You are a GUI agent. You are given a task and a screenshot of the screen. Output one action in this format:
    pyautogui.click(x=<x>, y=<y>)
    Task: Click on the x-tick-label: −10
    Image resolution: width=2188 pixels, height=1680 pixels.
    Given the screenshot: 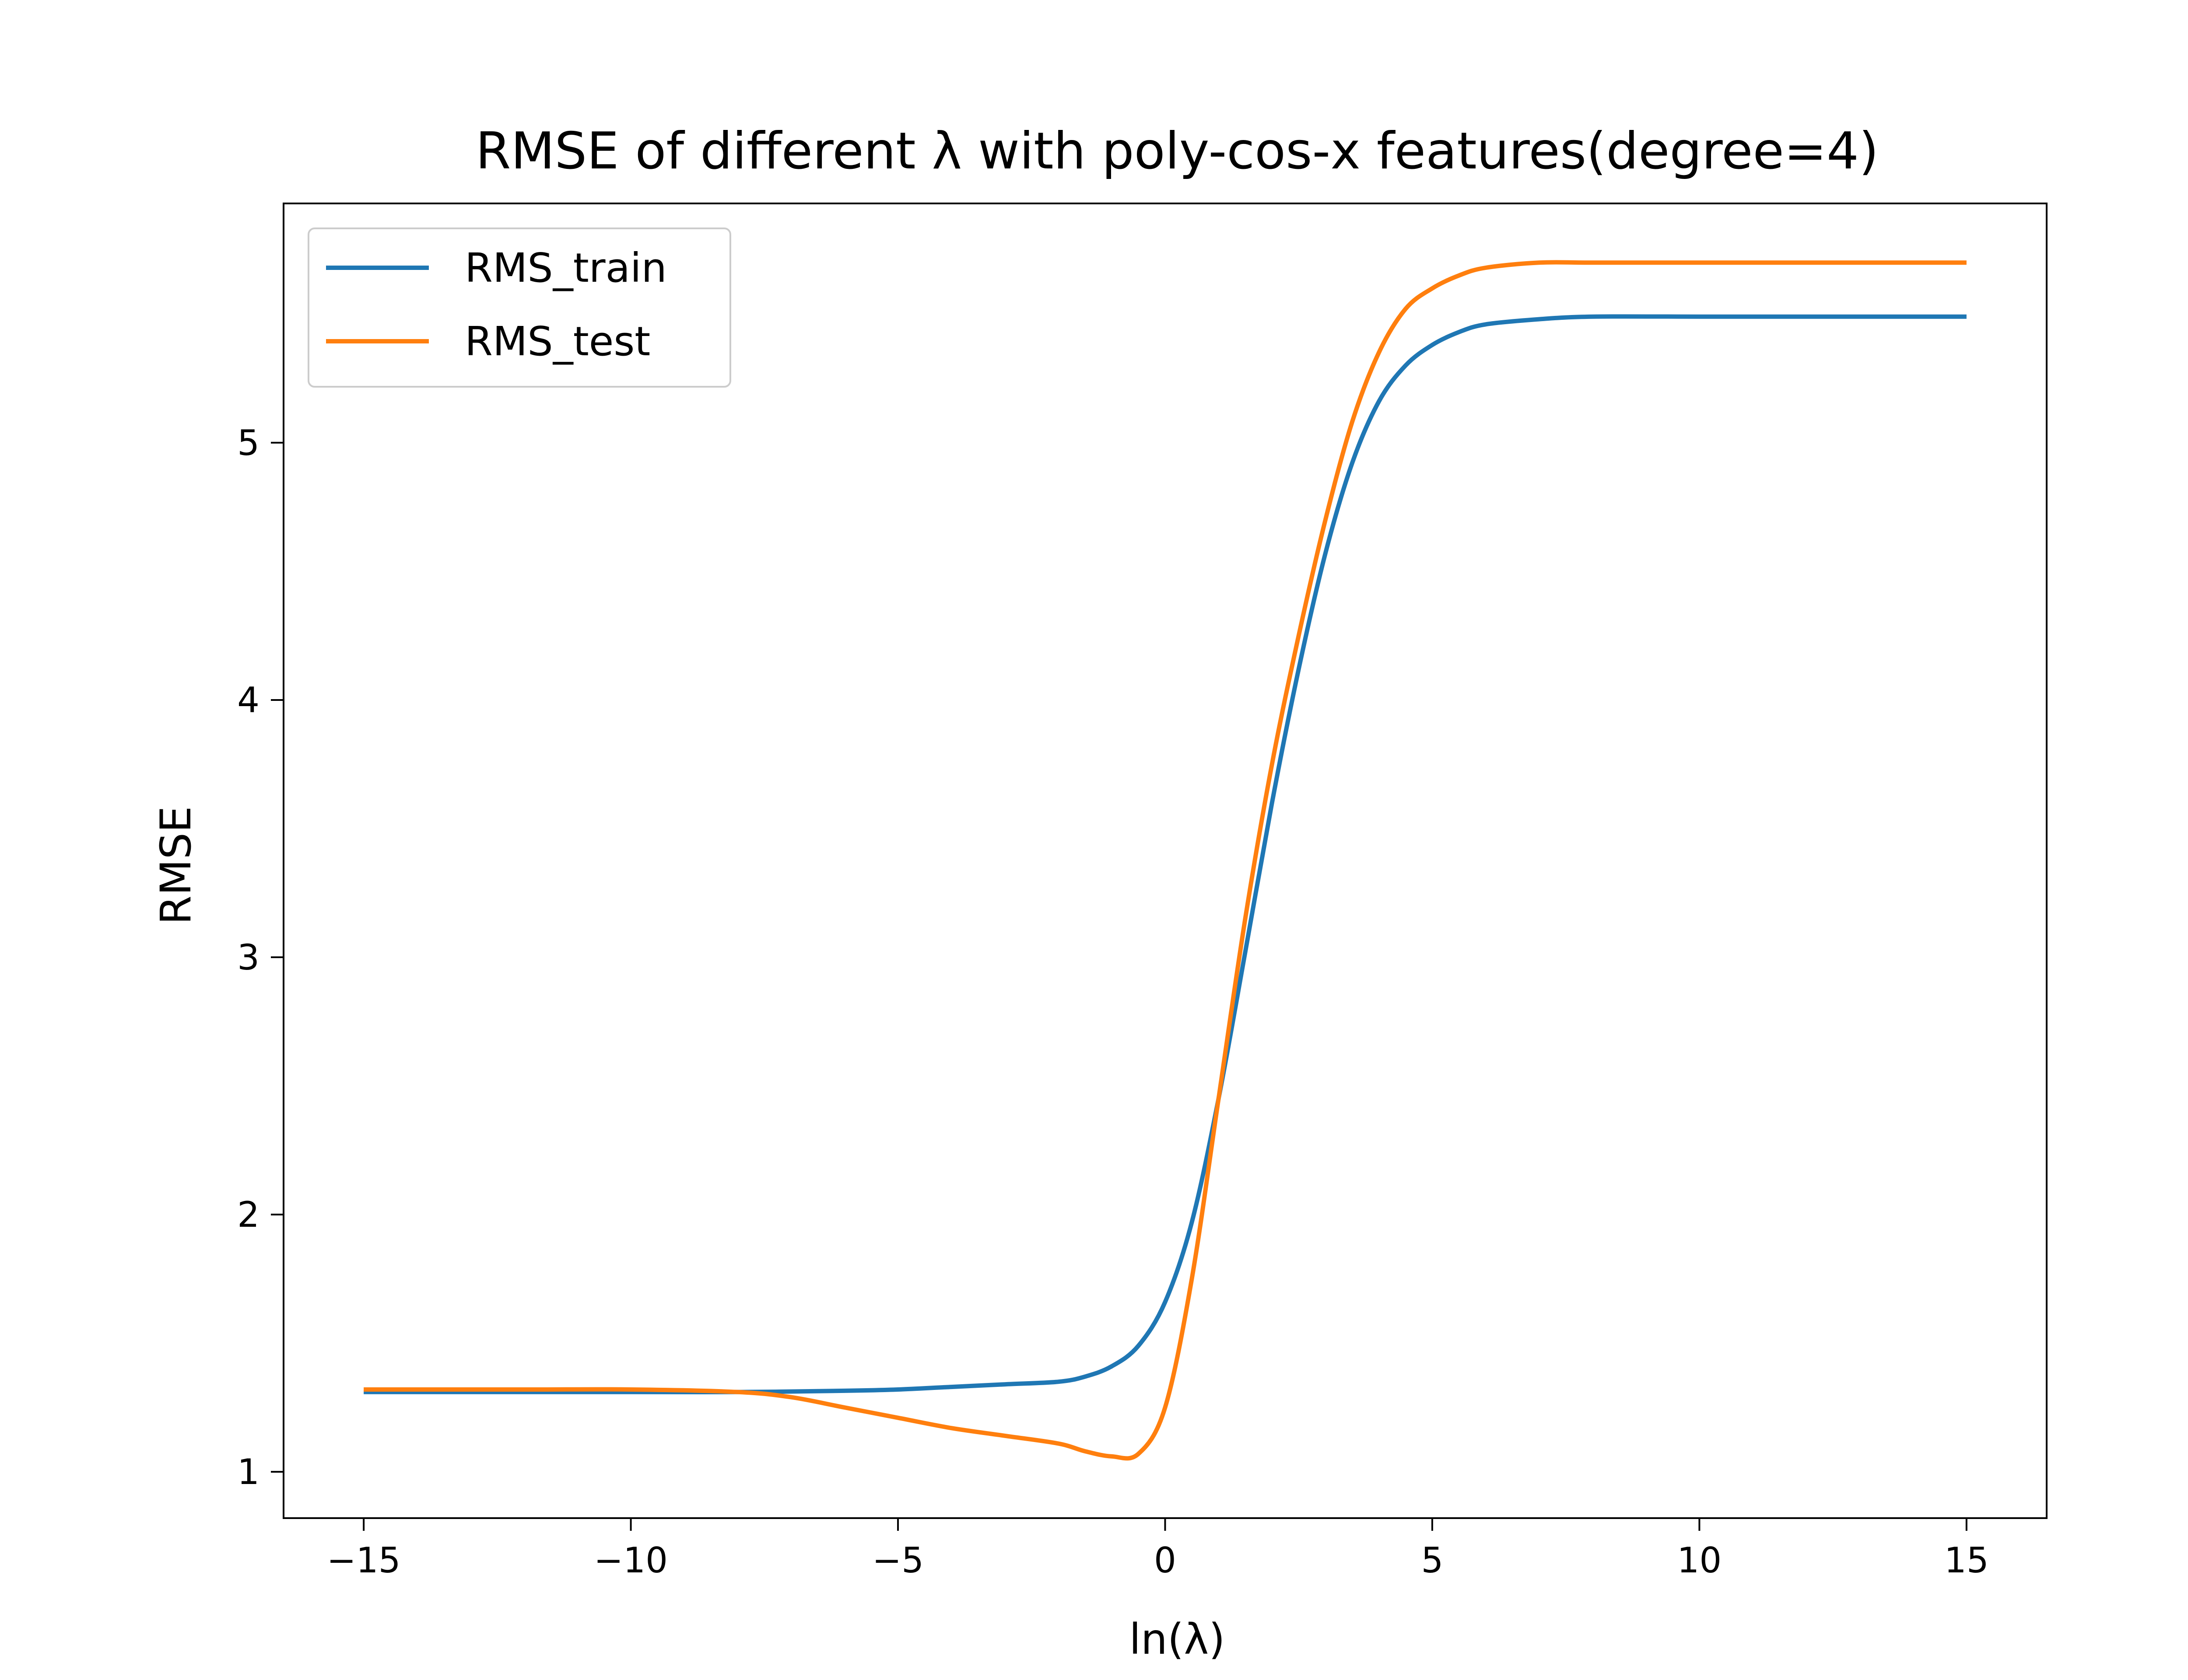 What is the action you would take?
    pyautogui.click(x=631, y=1560)
    